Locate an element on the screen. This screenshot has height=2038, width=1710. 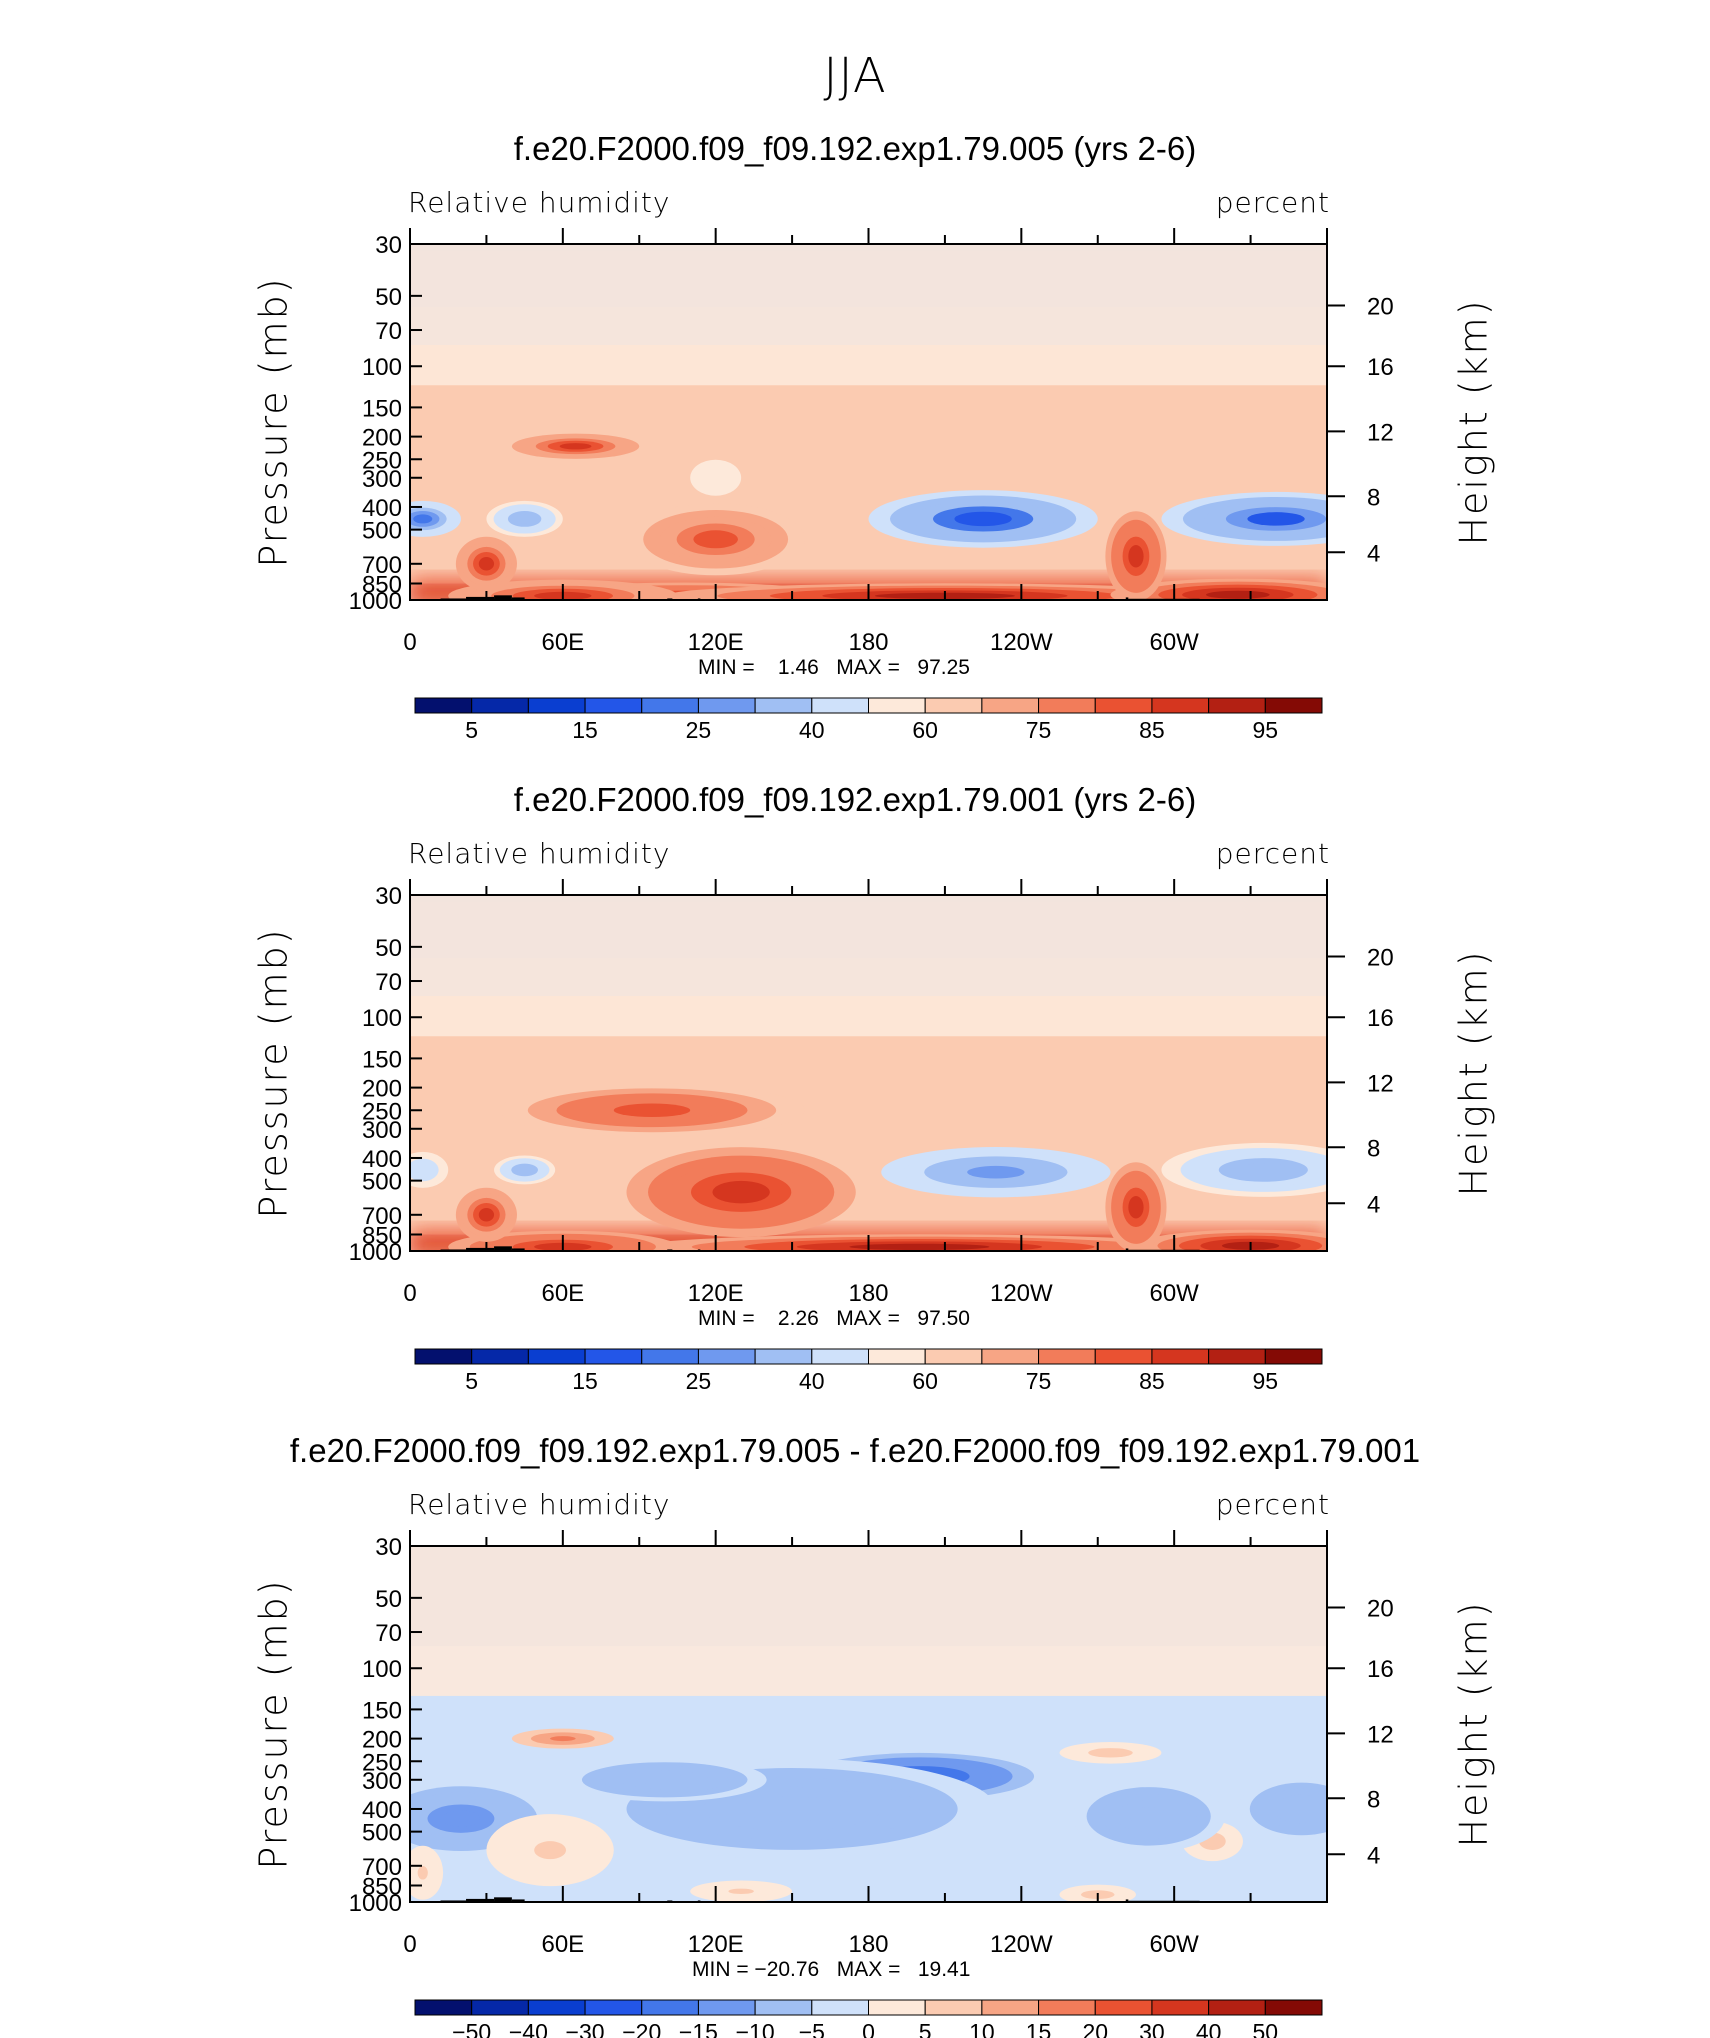
panel-2-right-label: percent is located at coordinates (1272, 853).